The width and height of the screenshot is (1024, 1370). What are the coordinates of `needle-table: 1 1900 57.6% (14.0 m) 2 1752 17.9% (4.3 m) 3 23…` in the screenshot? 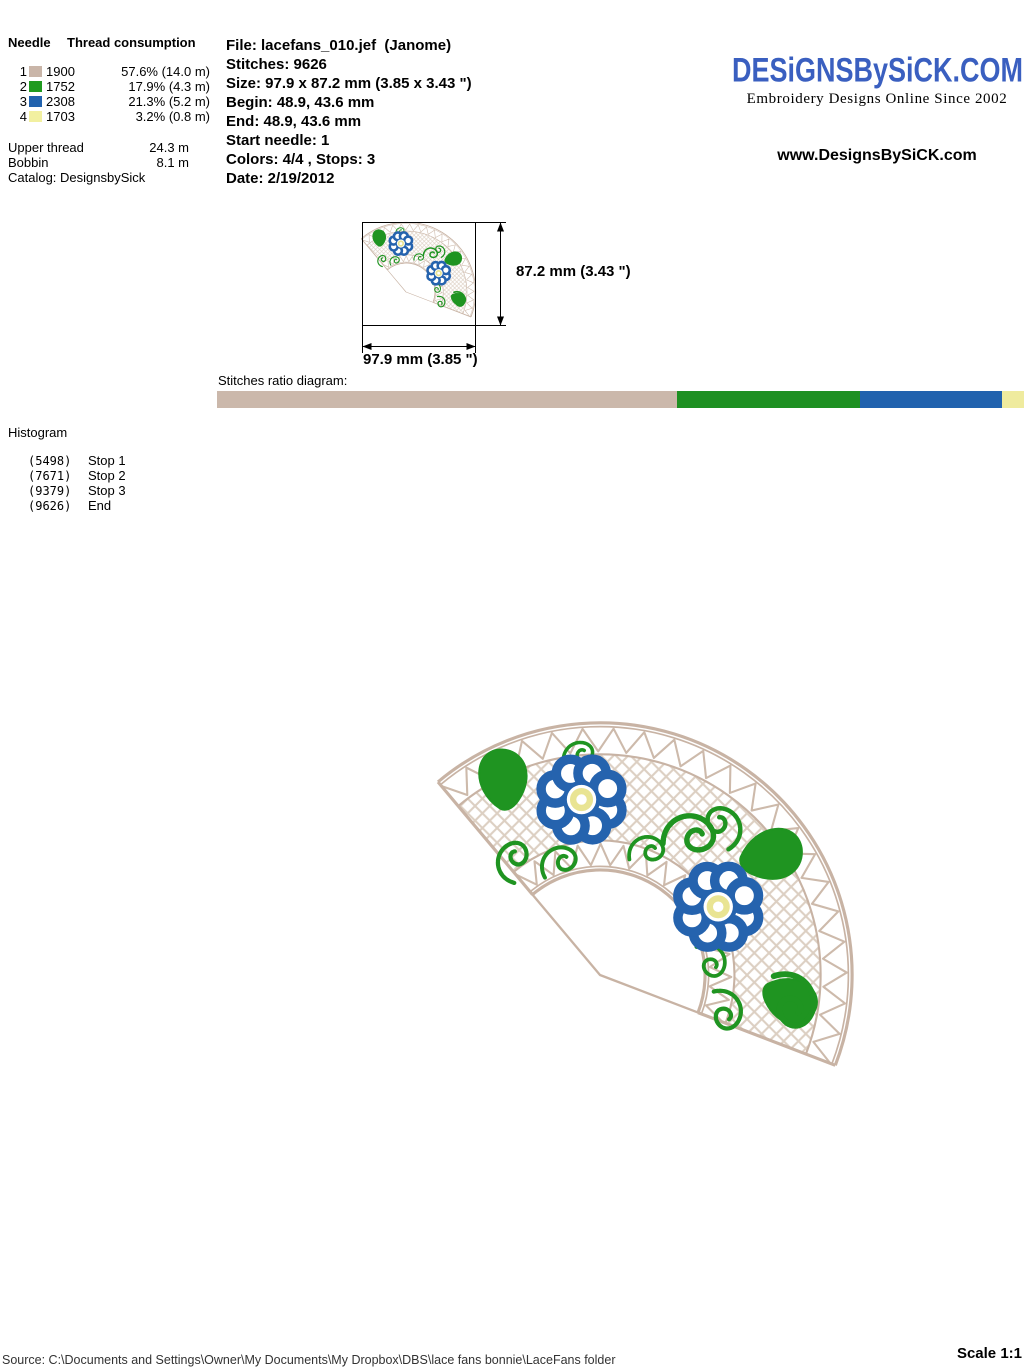 It's located at (112, 94).